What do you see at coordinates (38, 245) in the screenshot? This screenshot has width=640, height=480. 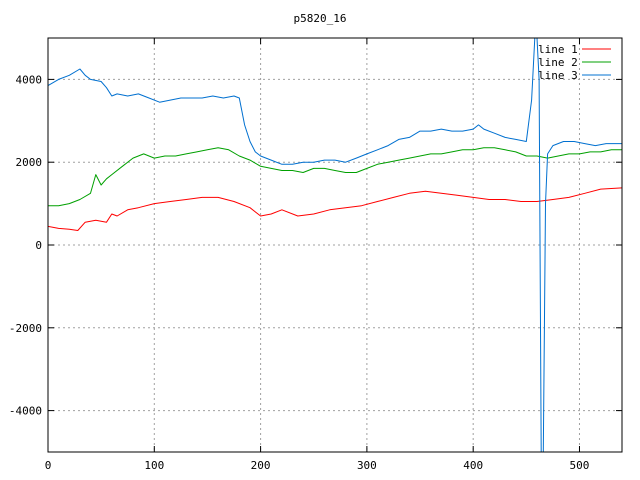 I see `y-tick-label: 0` at bounding box center [38, 245].